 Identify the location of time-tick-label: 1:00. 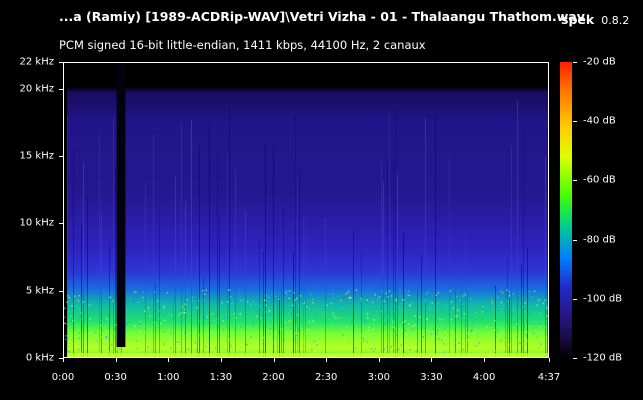
(168, 377).